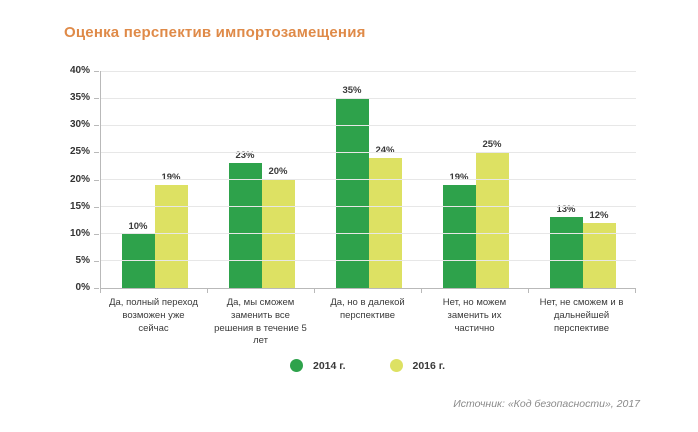 This screenshot has height=432, width=698. Describe the element at coordinates (429, 365) in the screenshot. I see `legend-label: 2016 г.` at that location.